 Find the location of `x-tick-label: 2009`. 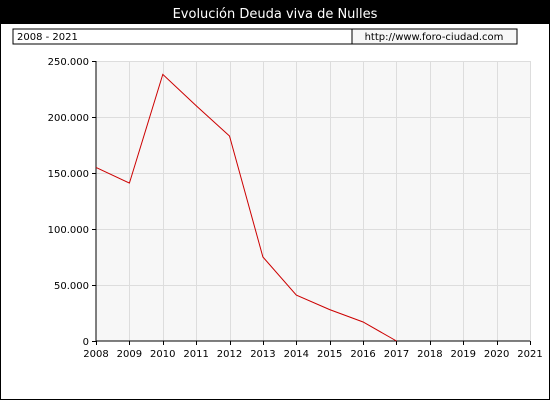

x-tick-label: 2009 is located at coordinates (129, 354).